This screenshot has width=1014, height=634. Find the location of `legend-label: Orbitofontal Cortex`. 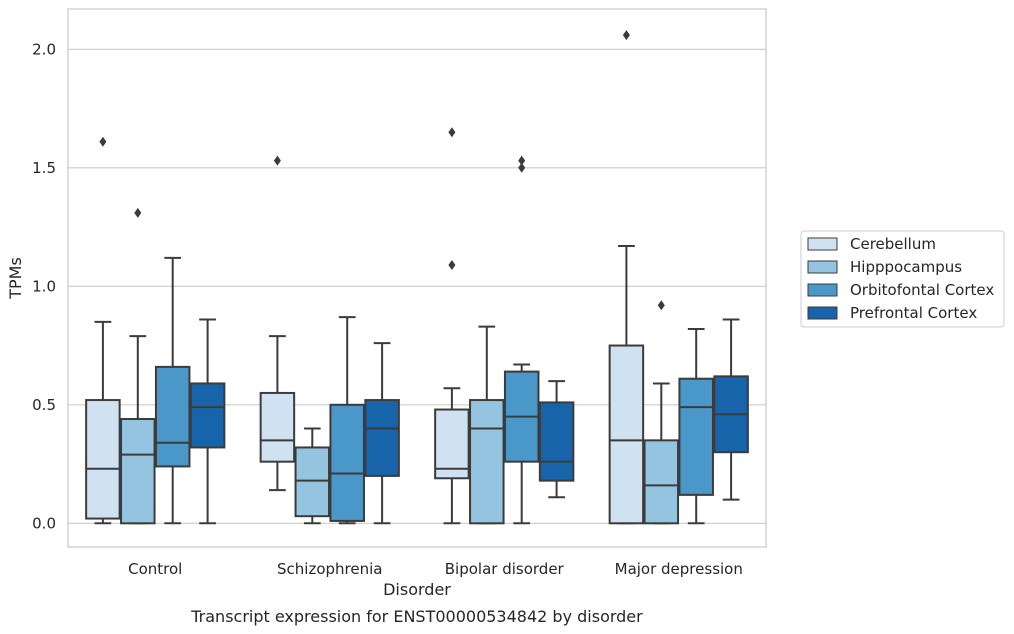

legend-label: Orbitofontal Cortex is located at coordinates (922, 290).